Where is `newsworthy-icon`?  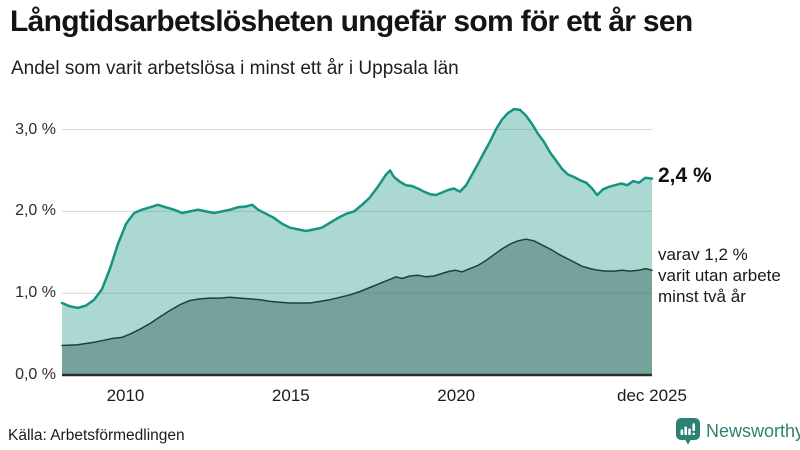 newsworthy-icon is located at coordinates (688, 431).